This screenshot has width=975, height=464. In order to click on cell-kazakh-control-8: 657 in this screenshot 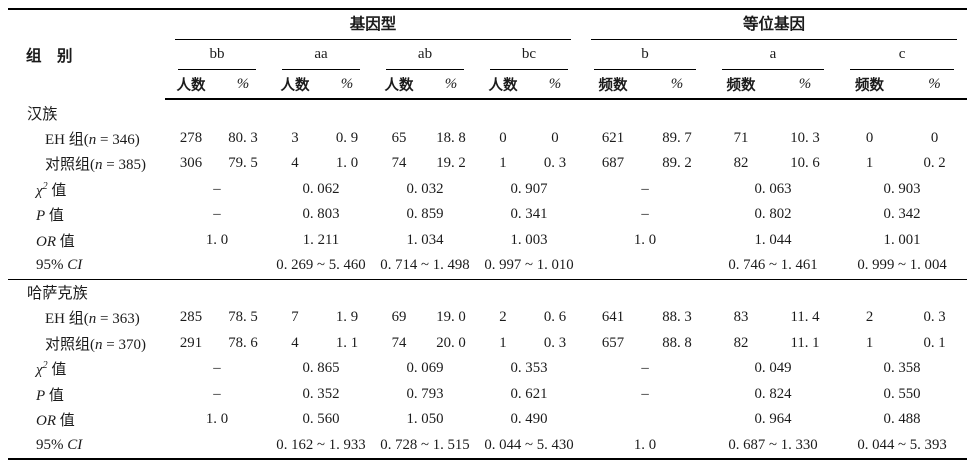, I will do `click(613, 342)`.